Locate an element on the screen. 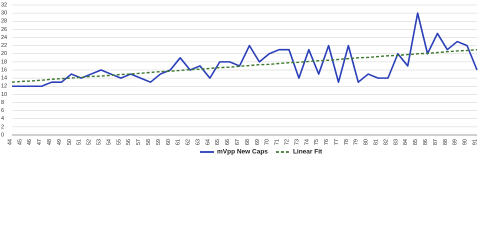 This screenshot has height=240, width=480. x-tick-label: 69 is located at coordinates (258, 142).